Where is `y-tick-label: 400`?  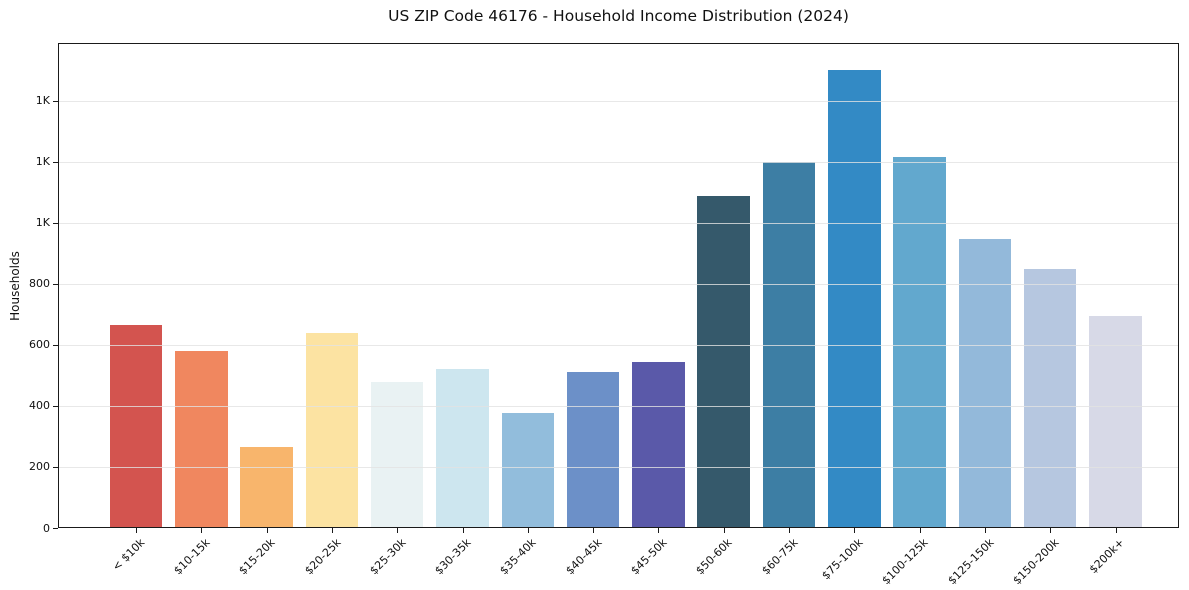
y-tick-label: 400 is located at coordinates (39, 406).